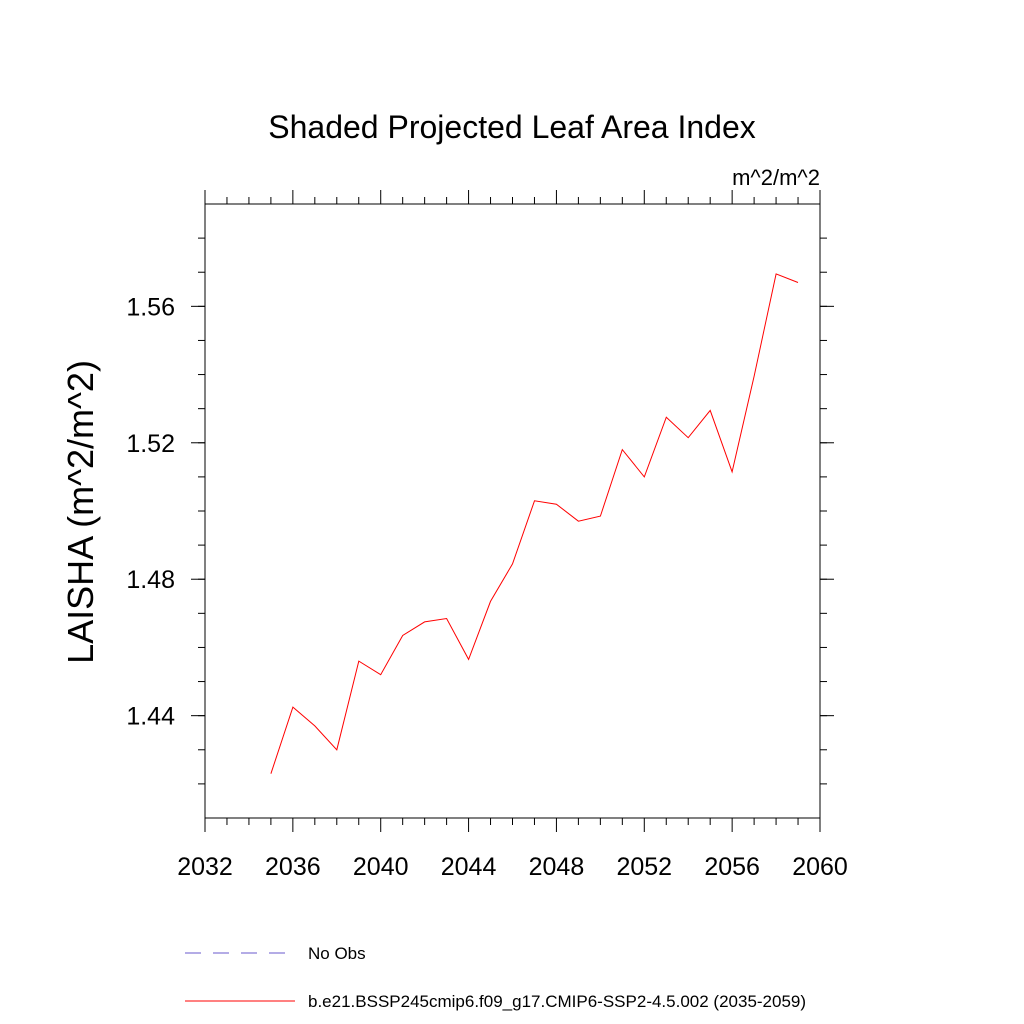 The width and height of the screenshot is (1024, 1024). I want to click on y-tick-label: 1.52, so click(150, 444).